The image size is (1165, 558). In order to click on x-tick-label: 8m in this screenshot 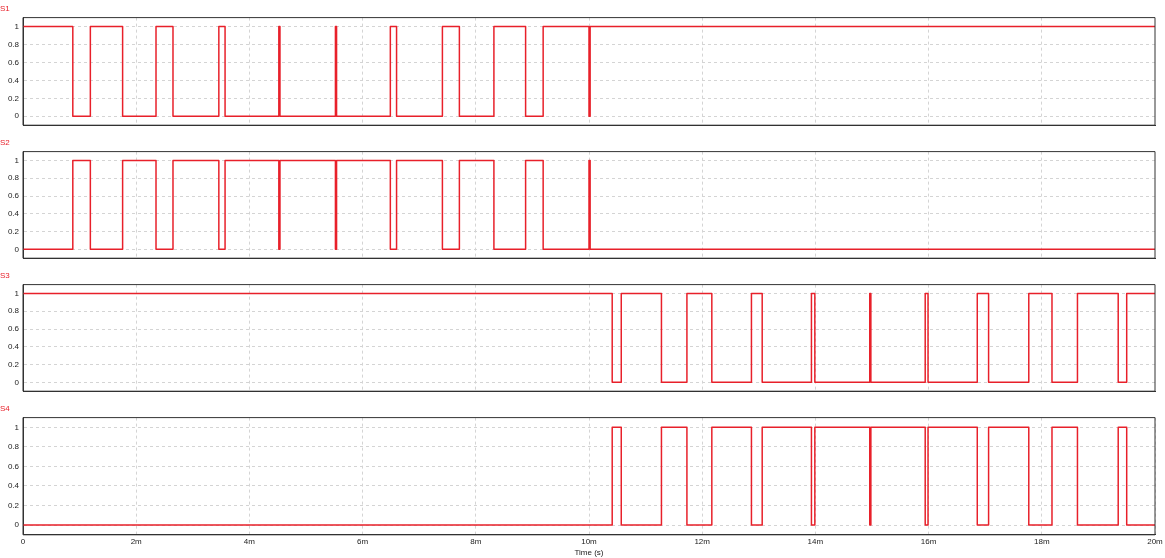, I will do `click(476, 541)`.